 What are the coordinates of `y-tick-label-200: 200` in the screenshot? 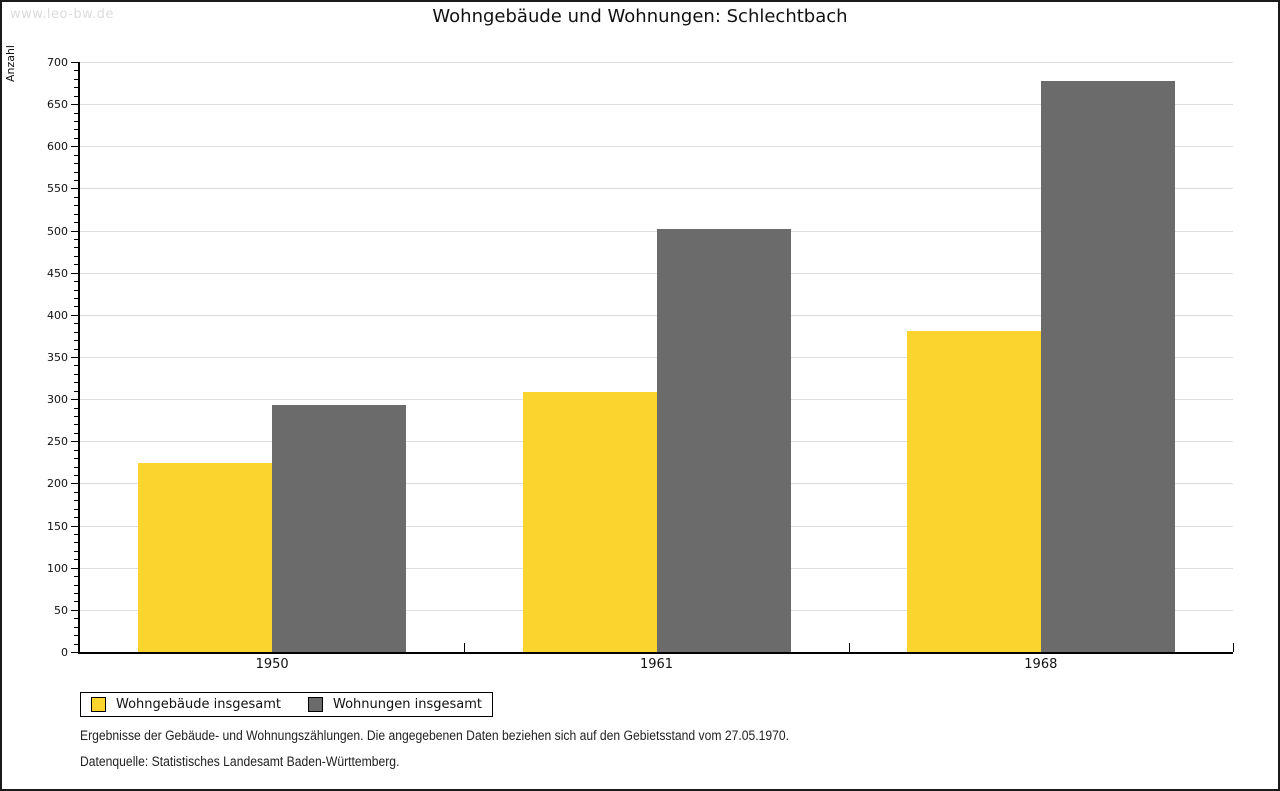 It's located at (57, 484).